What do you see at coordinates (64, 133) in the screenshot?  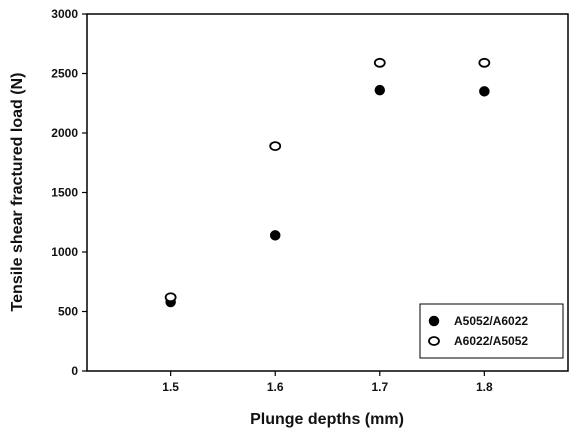 I see `y-tick-label: 2000` at bounding box center [64, 133].